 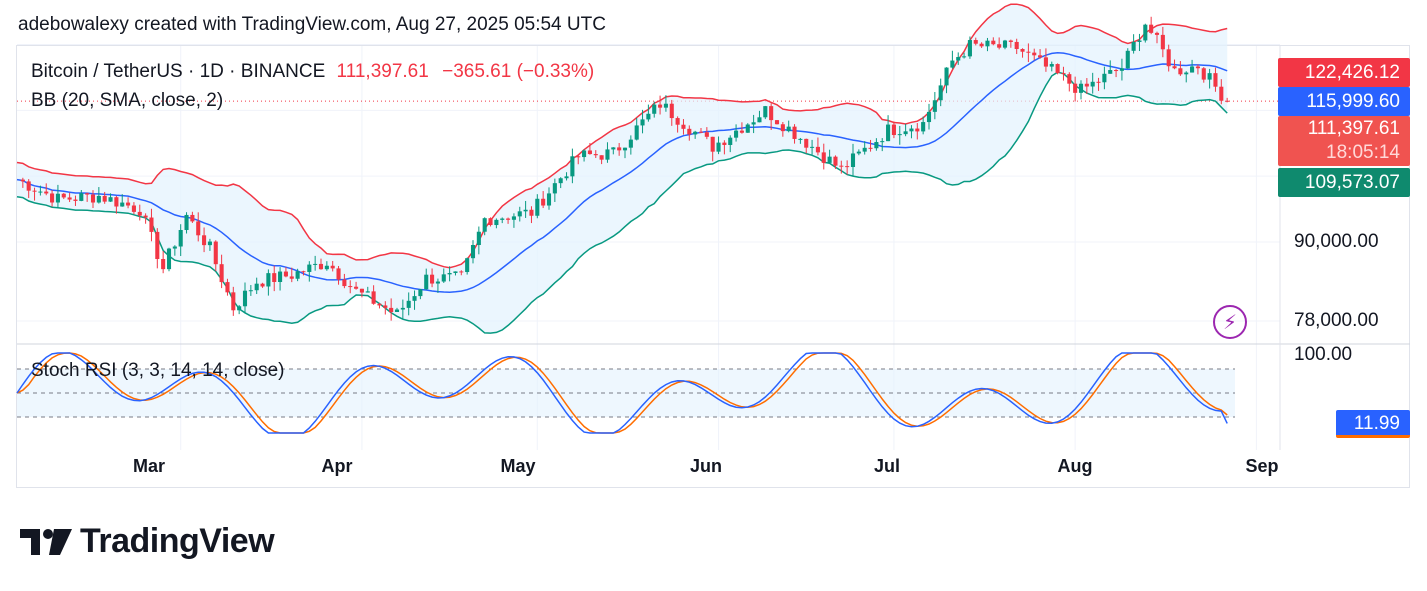 I want to click on tradingview-logo-icon, so click(x=46, y=541).